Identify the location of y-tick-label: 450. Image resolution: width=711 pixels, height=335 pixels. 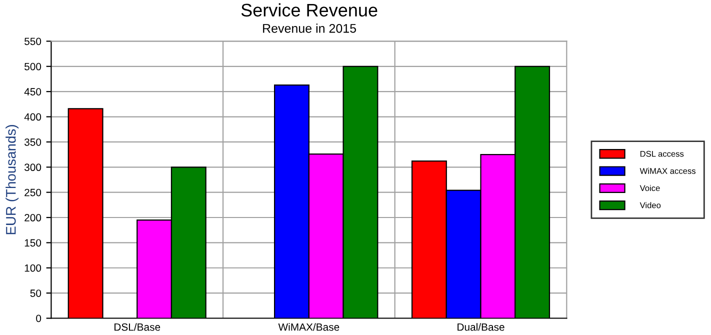
(33, 92).